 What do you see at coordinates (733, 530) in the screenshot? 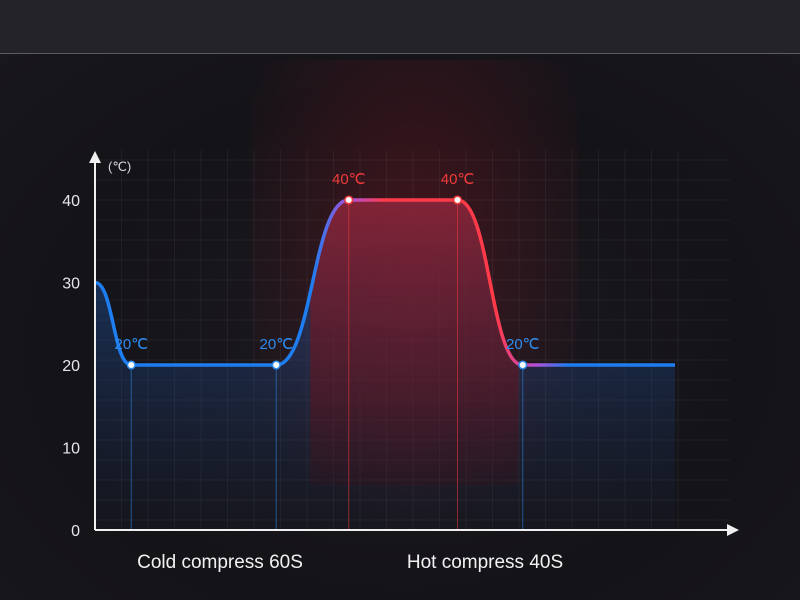
I see `x-axis-arrow-icon` at bounding box center [733, 530].